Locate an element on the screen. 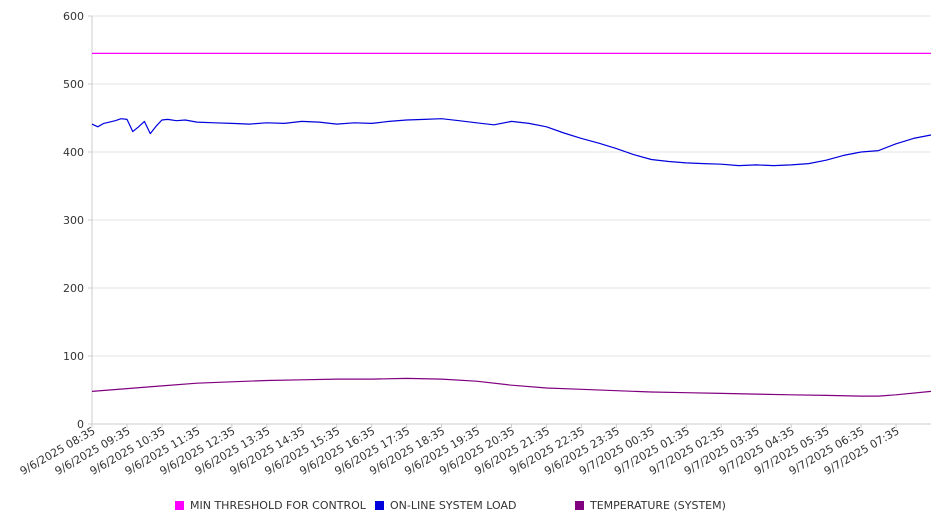 This screenshot has height=526, width=946. legend-label: ON-LINE SYSTEM LOAD is located at coordinates (453, 505).